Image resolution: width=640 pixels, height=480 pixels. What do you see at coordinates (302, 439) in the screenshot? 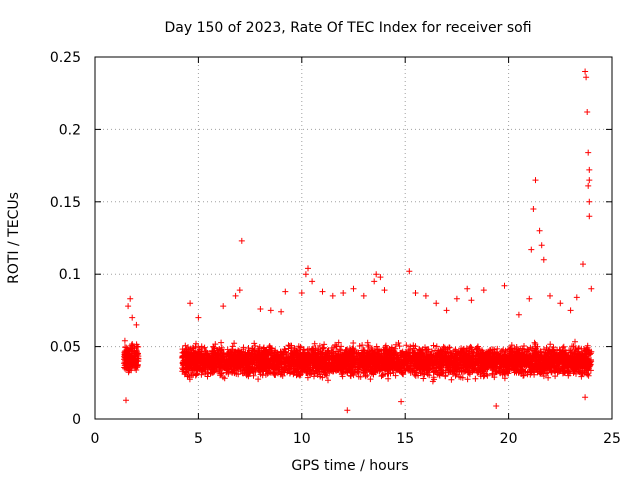
I see `x-tick-label: 10` at bounding box center [302, 439].